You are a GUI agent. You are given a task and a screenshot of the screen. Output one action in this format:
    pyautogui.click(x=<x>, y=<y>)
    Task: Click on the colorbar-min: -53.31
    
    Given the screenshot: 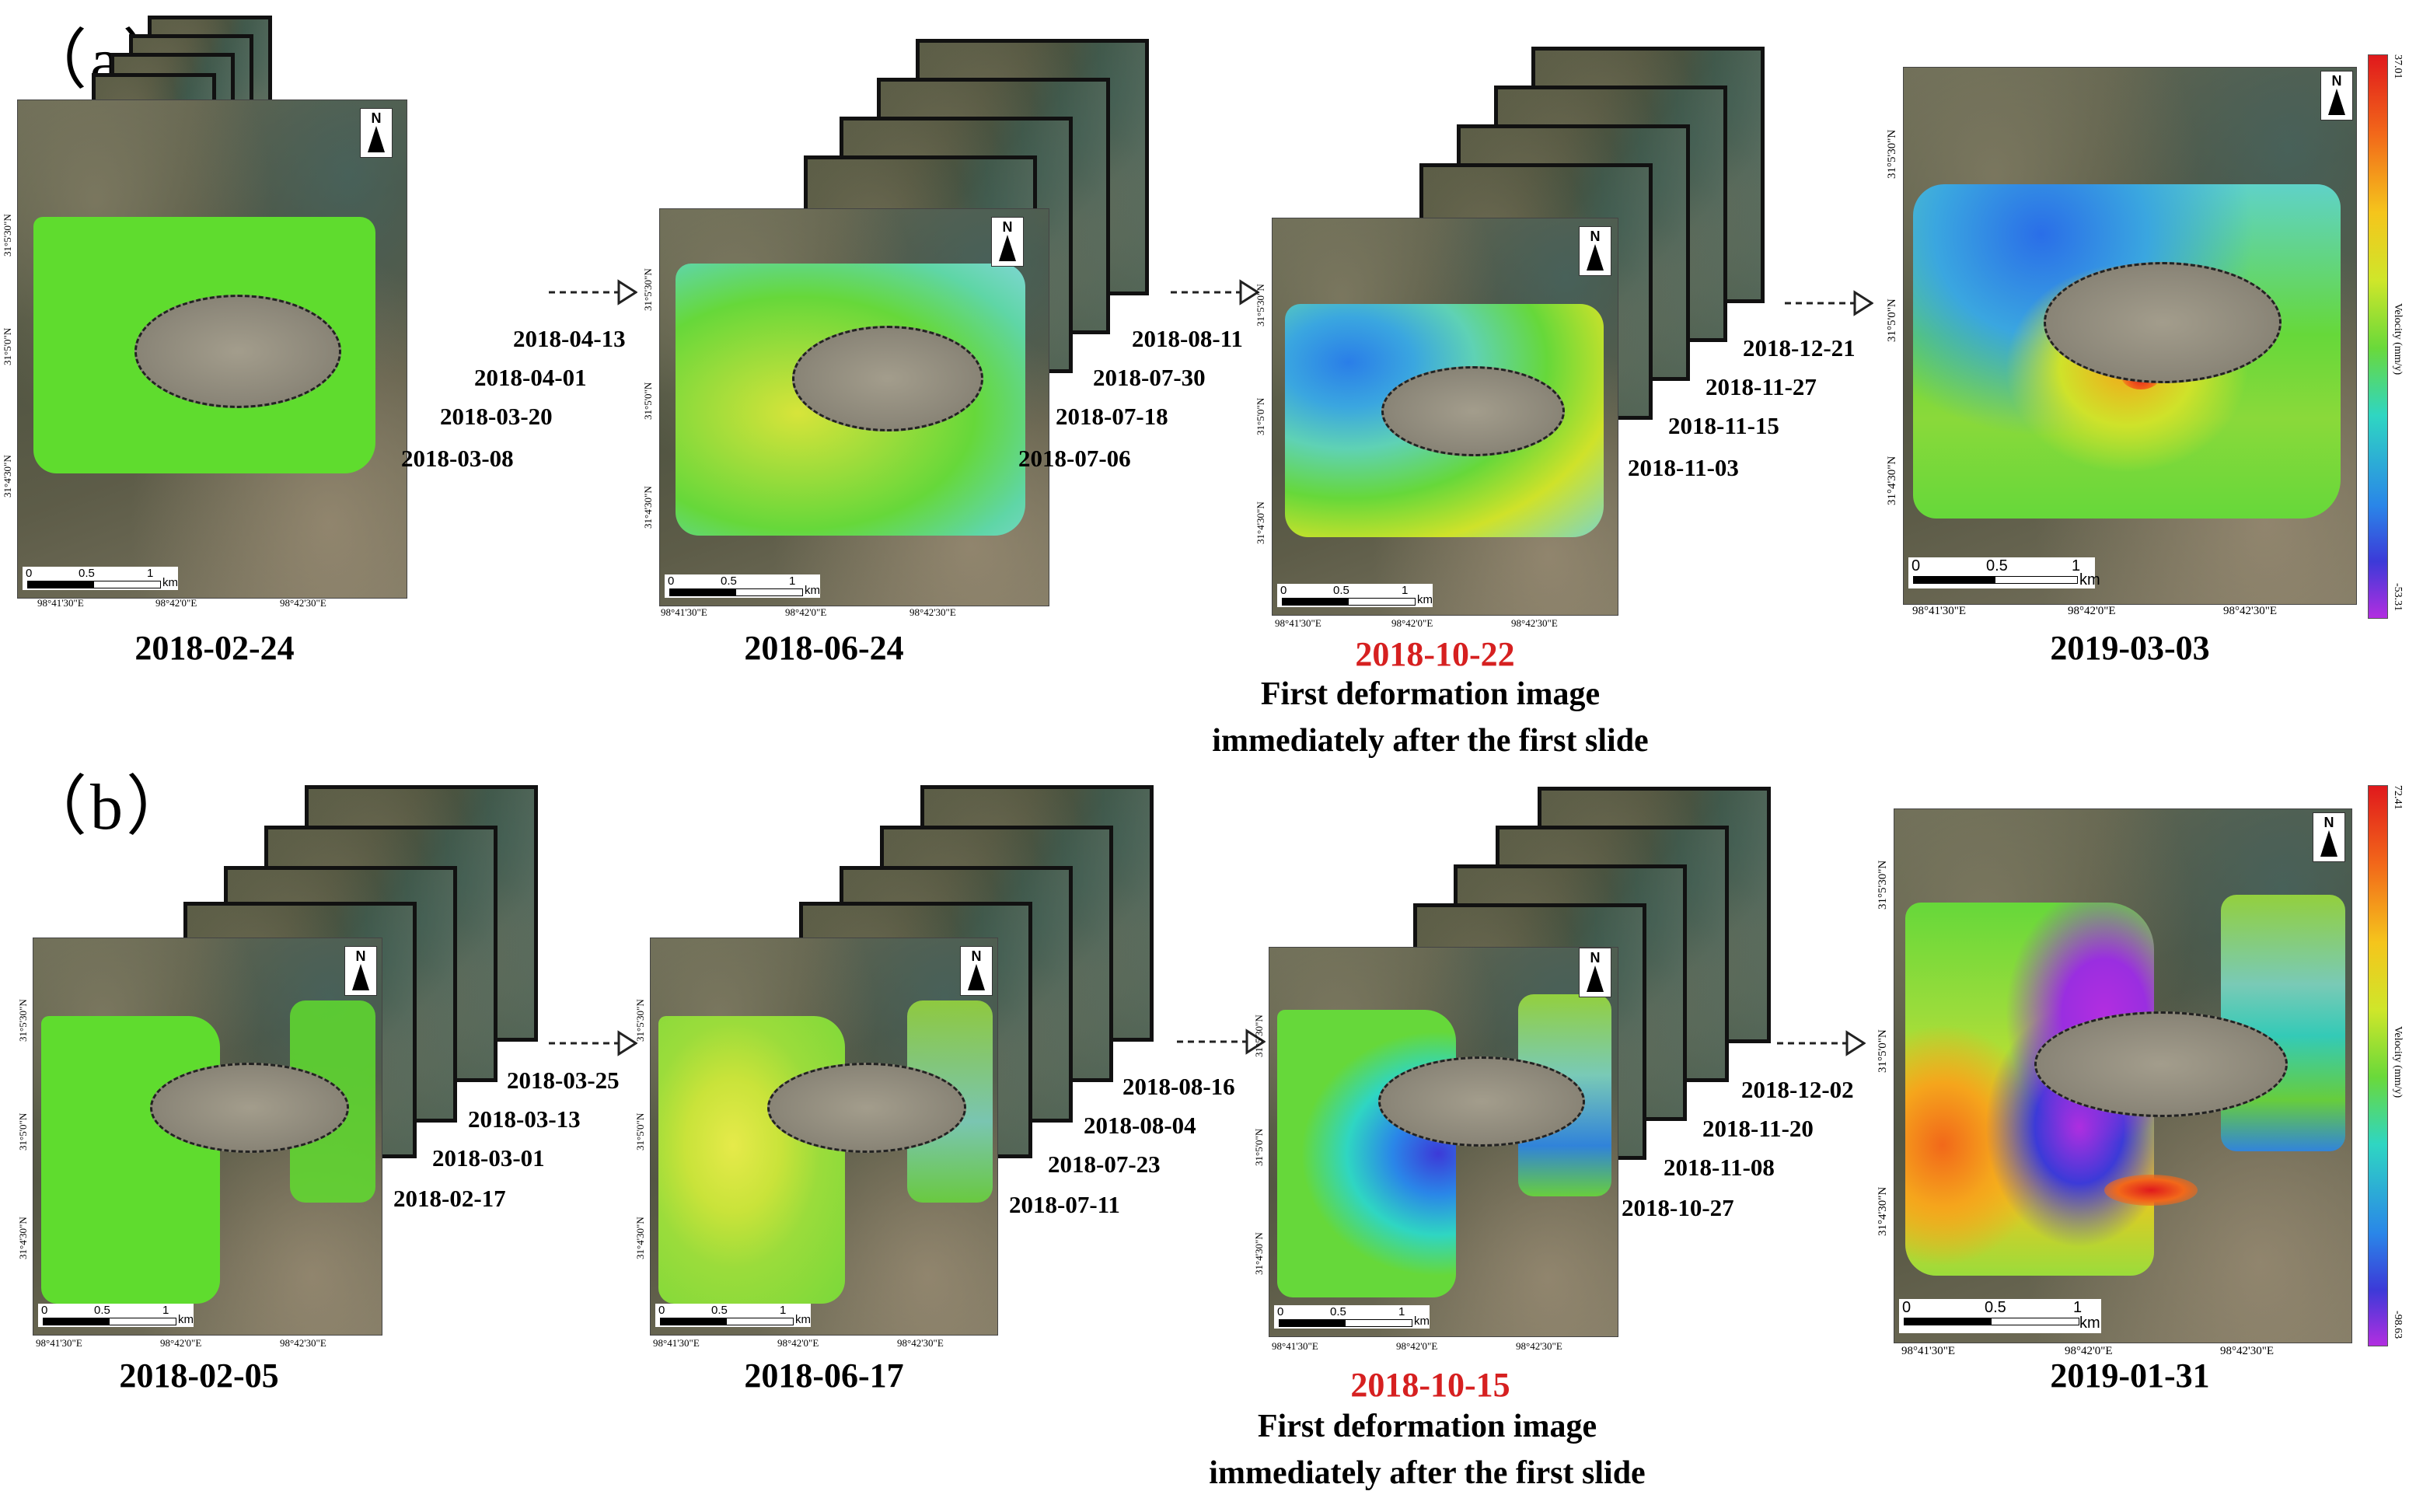 What is the action you would take?
    pyautogui.click(x=2398, y=597)
    